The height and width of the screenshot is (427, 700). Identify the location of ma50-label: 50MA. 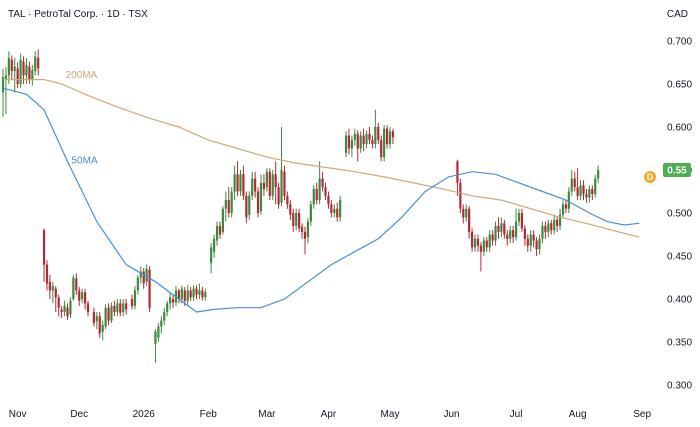
(85, 160).